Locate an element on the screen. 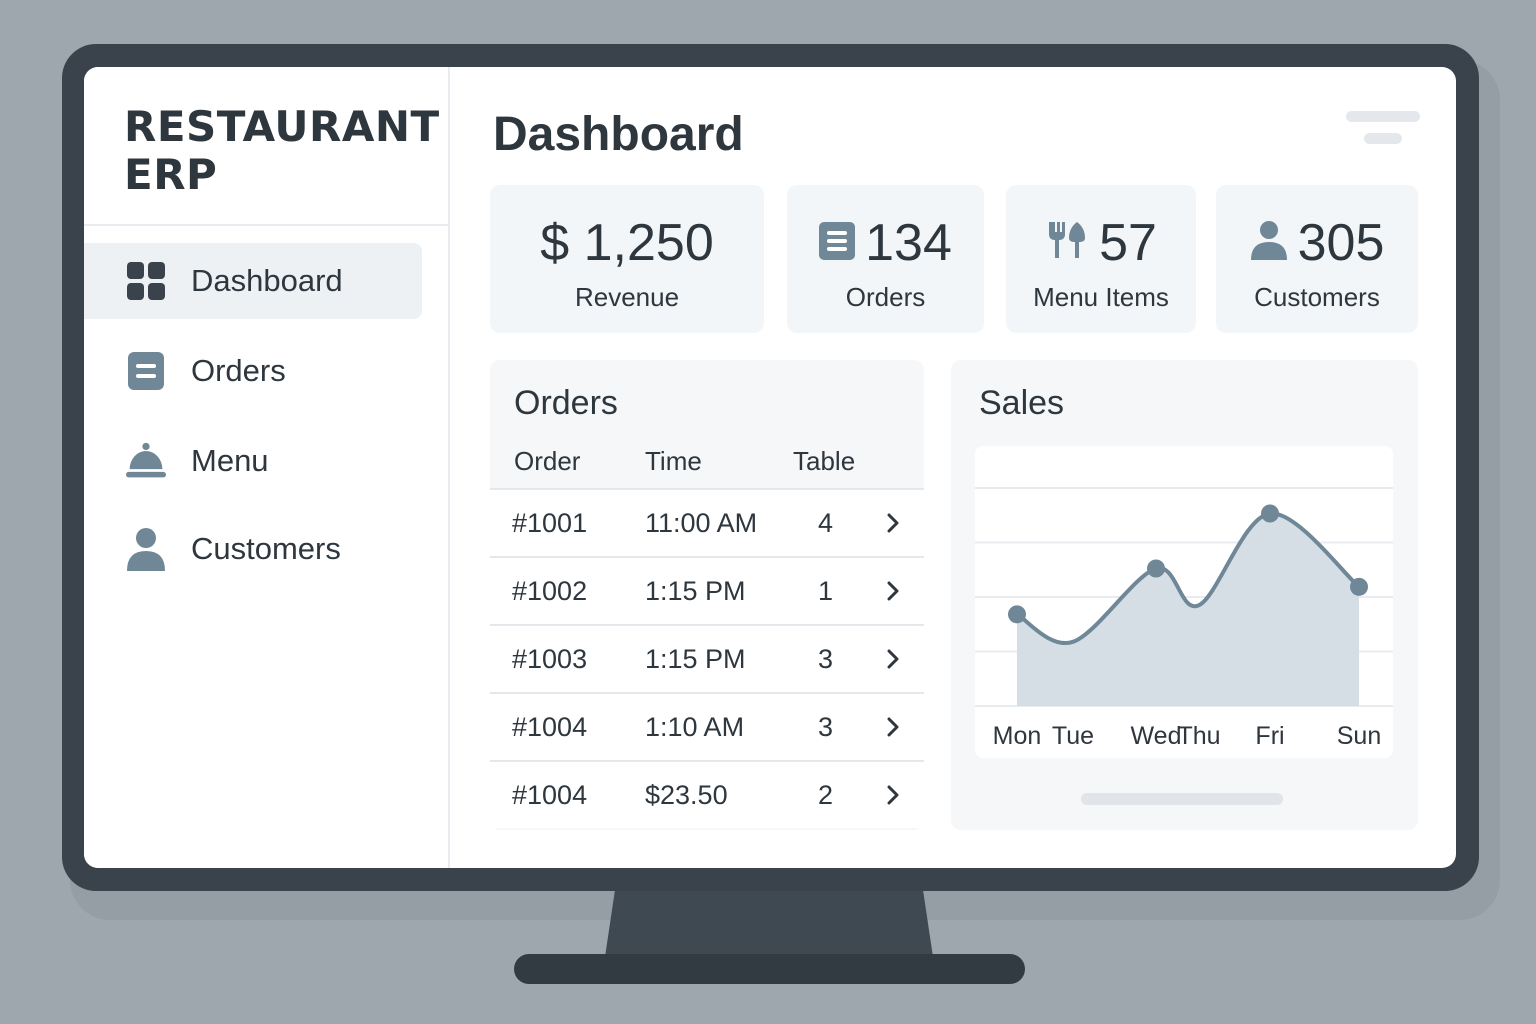 The width and height of the screenshot is (1536, 1024). sidebar-item-customers: Customers is located at coordinates (253, 549).